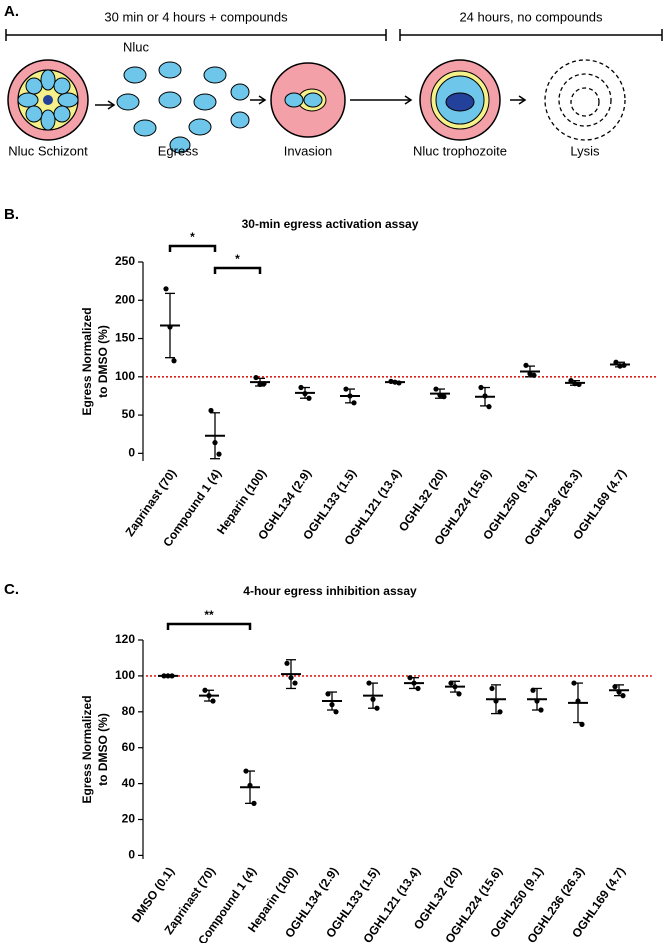 The width and height of the screenshot is (667, 943). I want to click on significance-label: *, so click(192, 237).